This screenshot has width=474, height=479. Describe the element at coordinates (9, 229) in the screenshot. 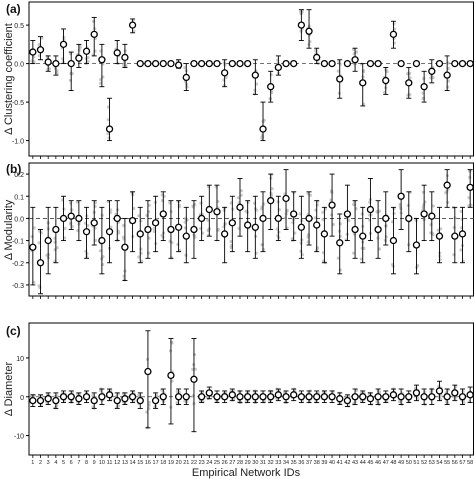

I see `panel-b-y-axis-label: Δ Modularity` at that location.